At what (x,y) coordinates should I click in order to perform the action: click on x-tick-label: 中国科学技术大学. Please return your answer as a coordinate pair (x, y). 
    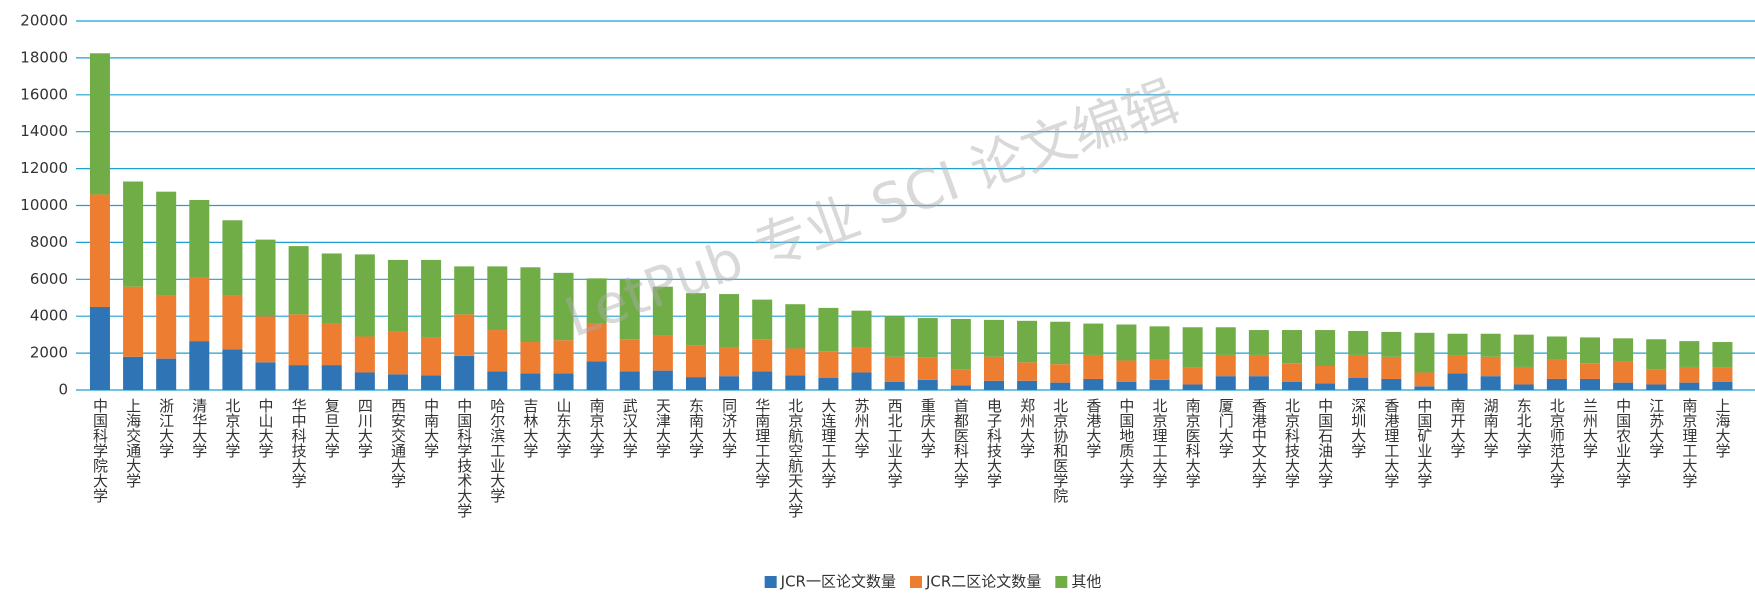
    Looking at the image, I should click on (464, 458).